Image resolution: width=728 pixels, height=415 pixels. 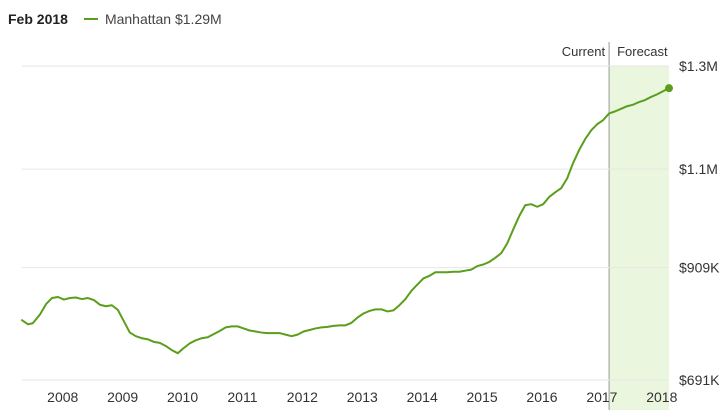 I want to click on x-tick-label: 2014, so click(x=422, y=397).